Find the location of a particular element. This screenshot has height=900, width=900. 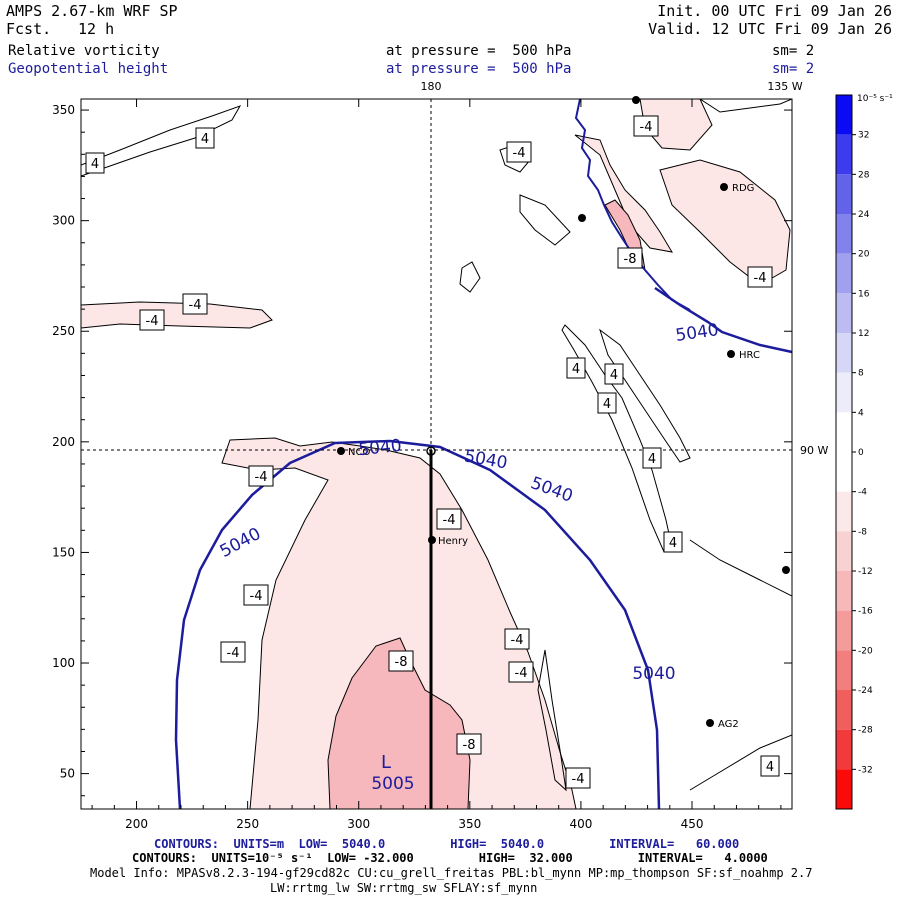

footer-model-info-2: LW:rrtmg_lw SW:rrtmg_sw SFLAY:sf_mynn is located at coordinates (404, 888).